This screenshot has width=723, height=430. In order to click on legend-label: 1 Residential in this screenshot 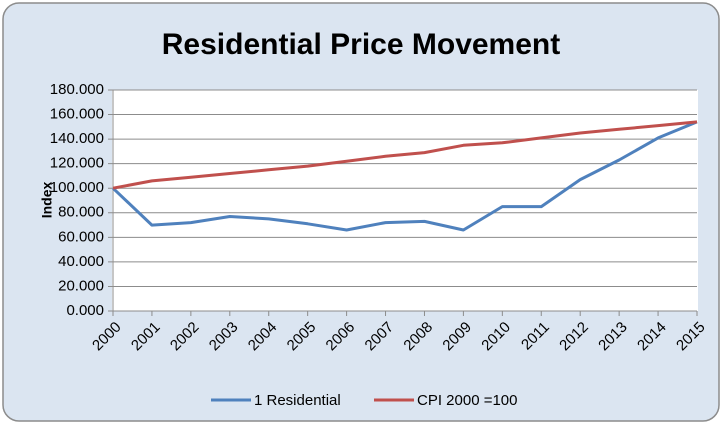, I will do `click(297, 400)`.